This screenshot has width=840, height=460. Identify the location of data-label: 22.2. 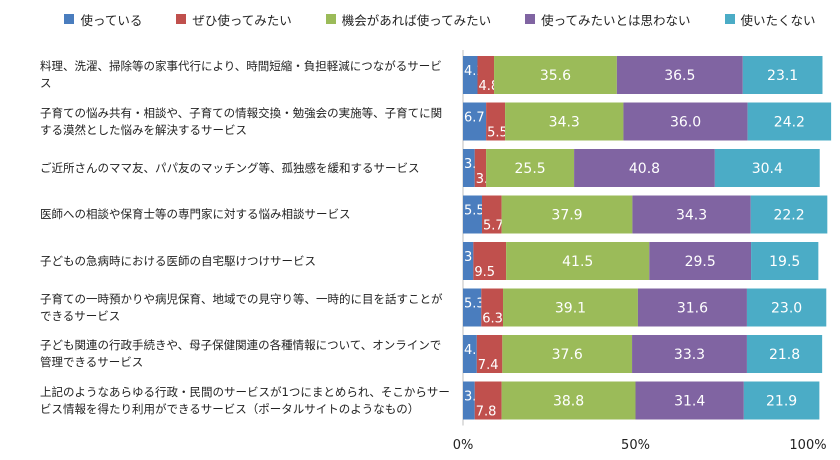
(788, 216).